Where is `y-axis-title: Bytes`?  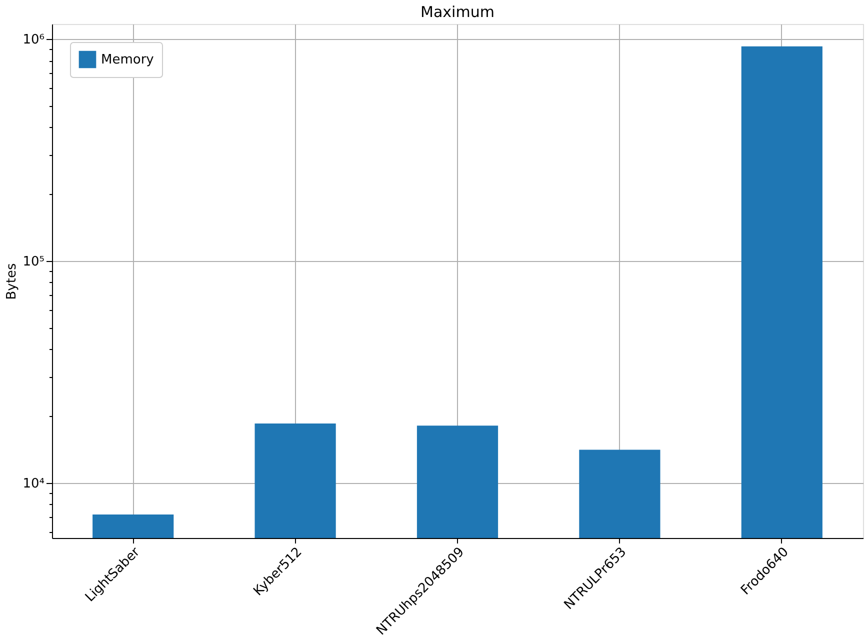 y-axis-title: Bytes is located at coordinates (12, 281).